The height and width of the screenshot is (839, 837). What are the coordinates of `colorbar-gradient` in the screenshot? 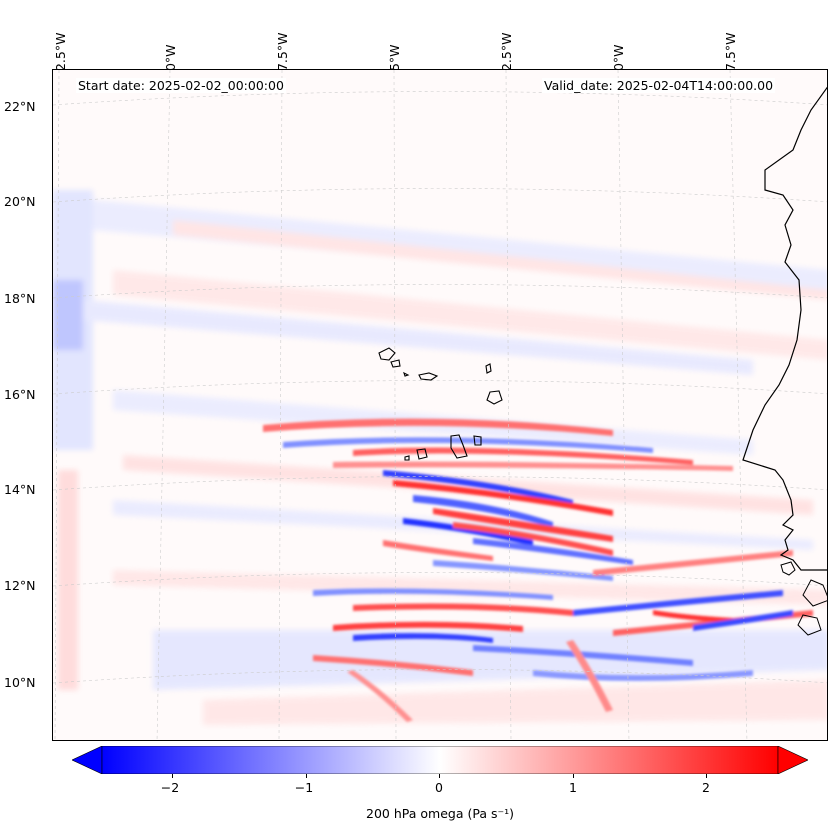 It's located at (440, 760).